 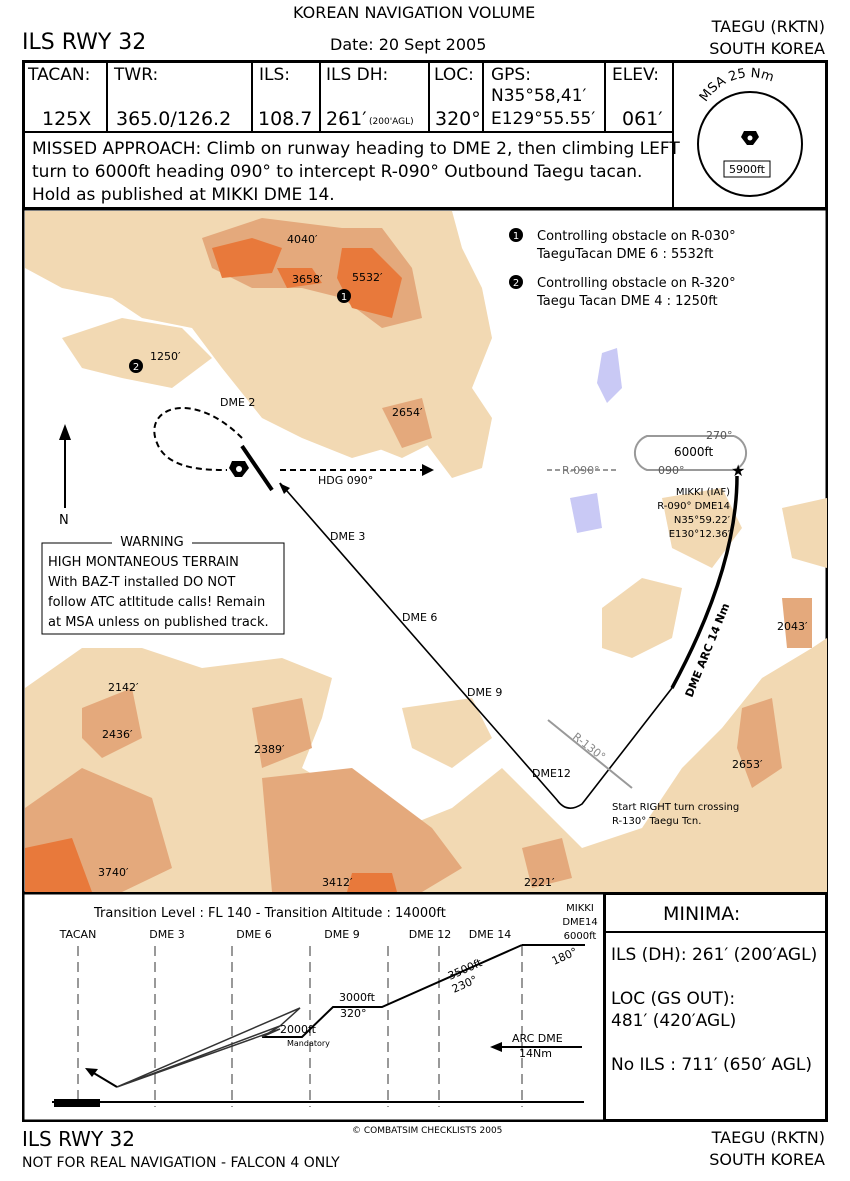 What do you see at coordinates (484, 692) in the screenshot?
I see `dme9-label: DME 9` at bounding box center [484, 692].